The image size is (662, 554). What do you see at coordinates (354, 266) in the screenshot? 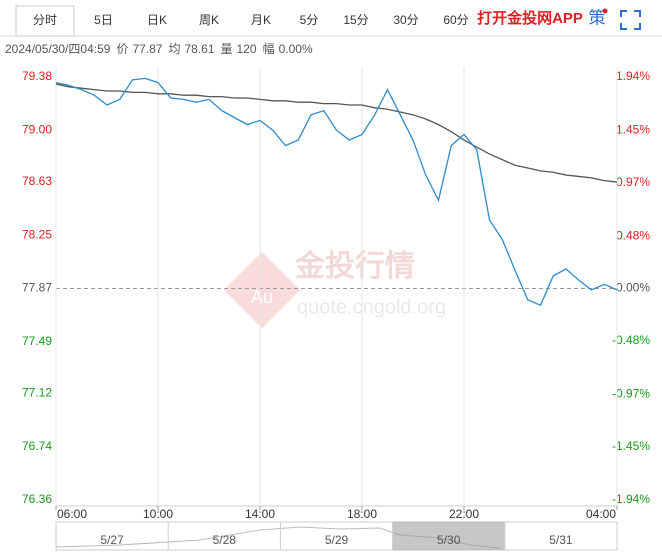
I see `watermark-name: 金投行情` at bounding box center [354, 266].